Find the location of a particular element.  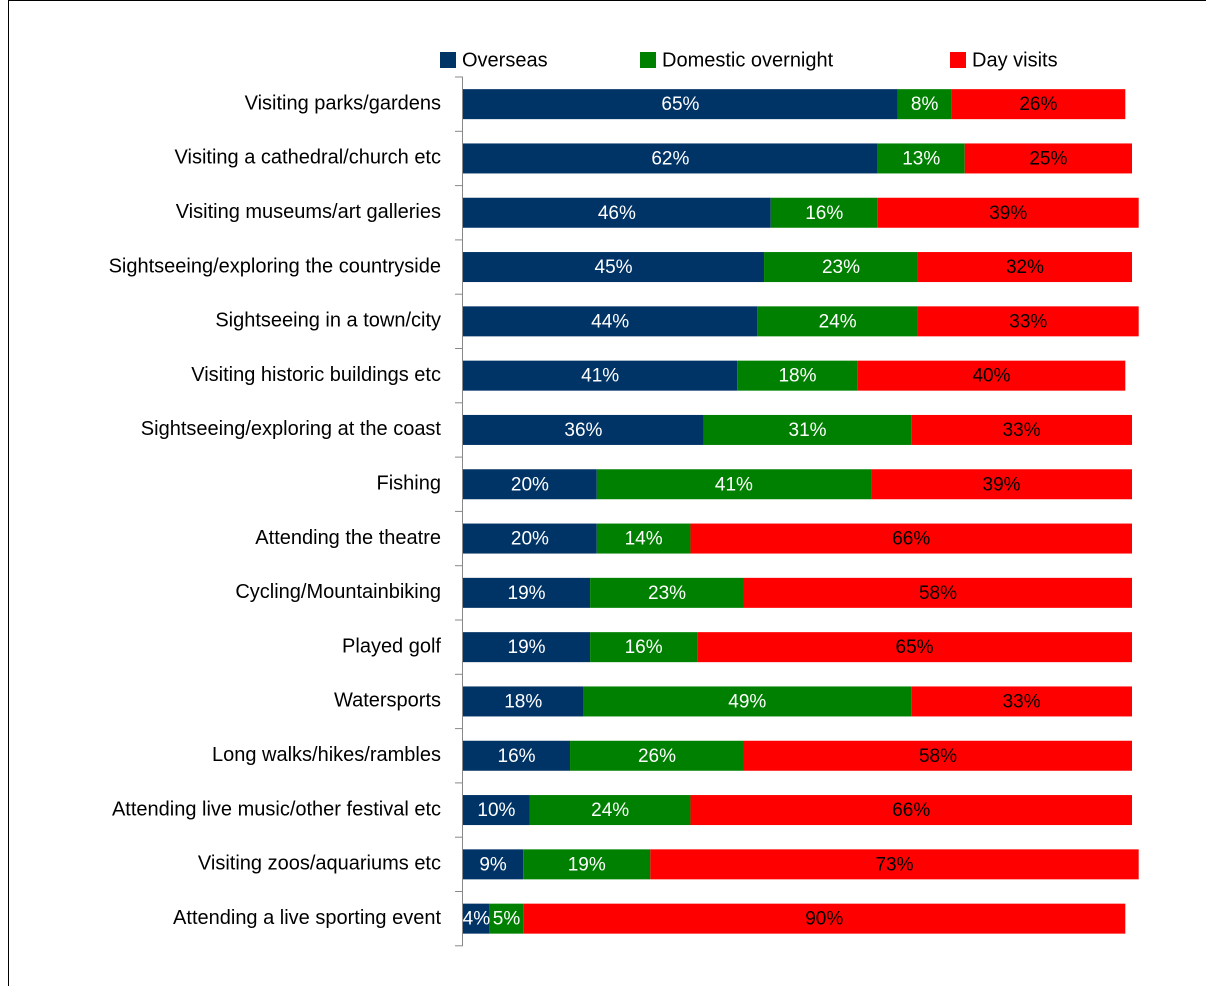

value-label: 31% is located at coordinates (808, 430).